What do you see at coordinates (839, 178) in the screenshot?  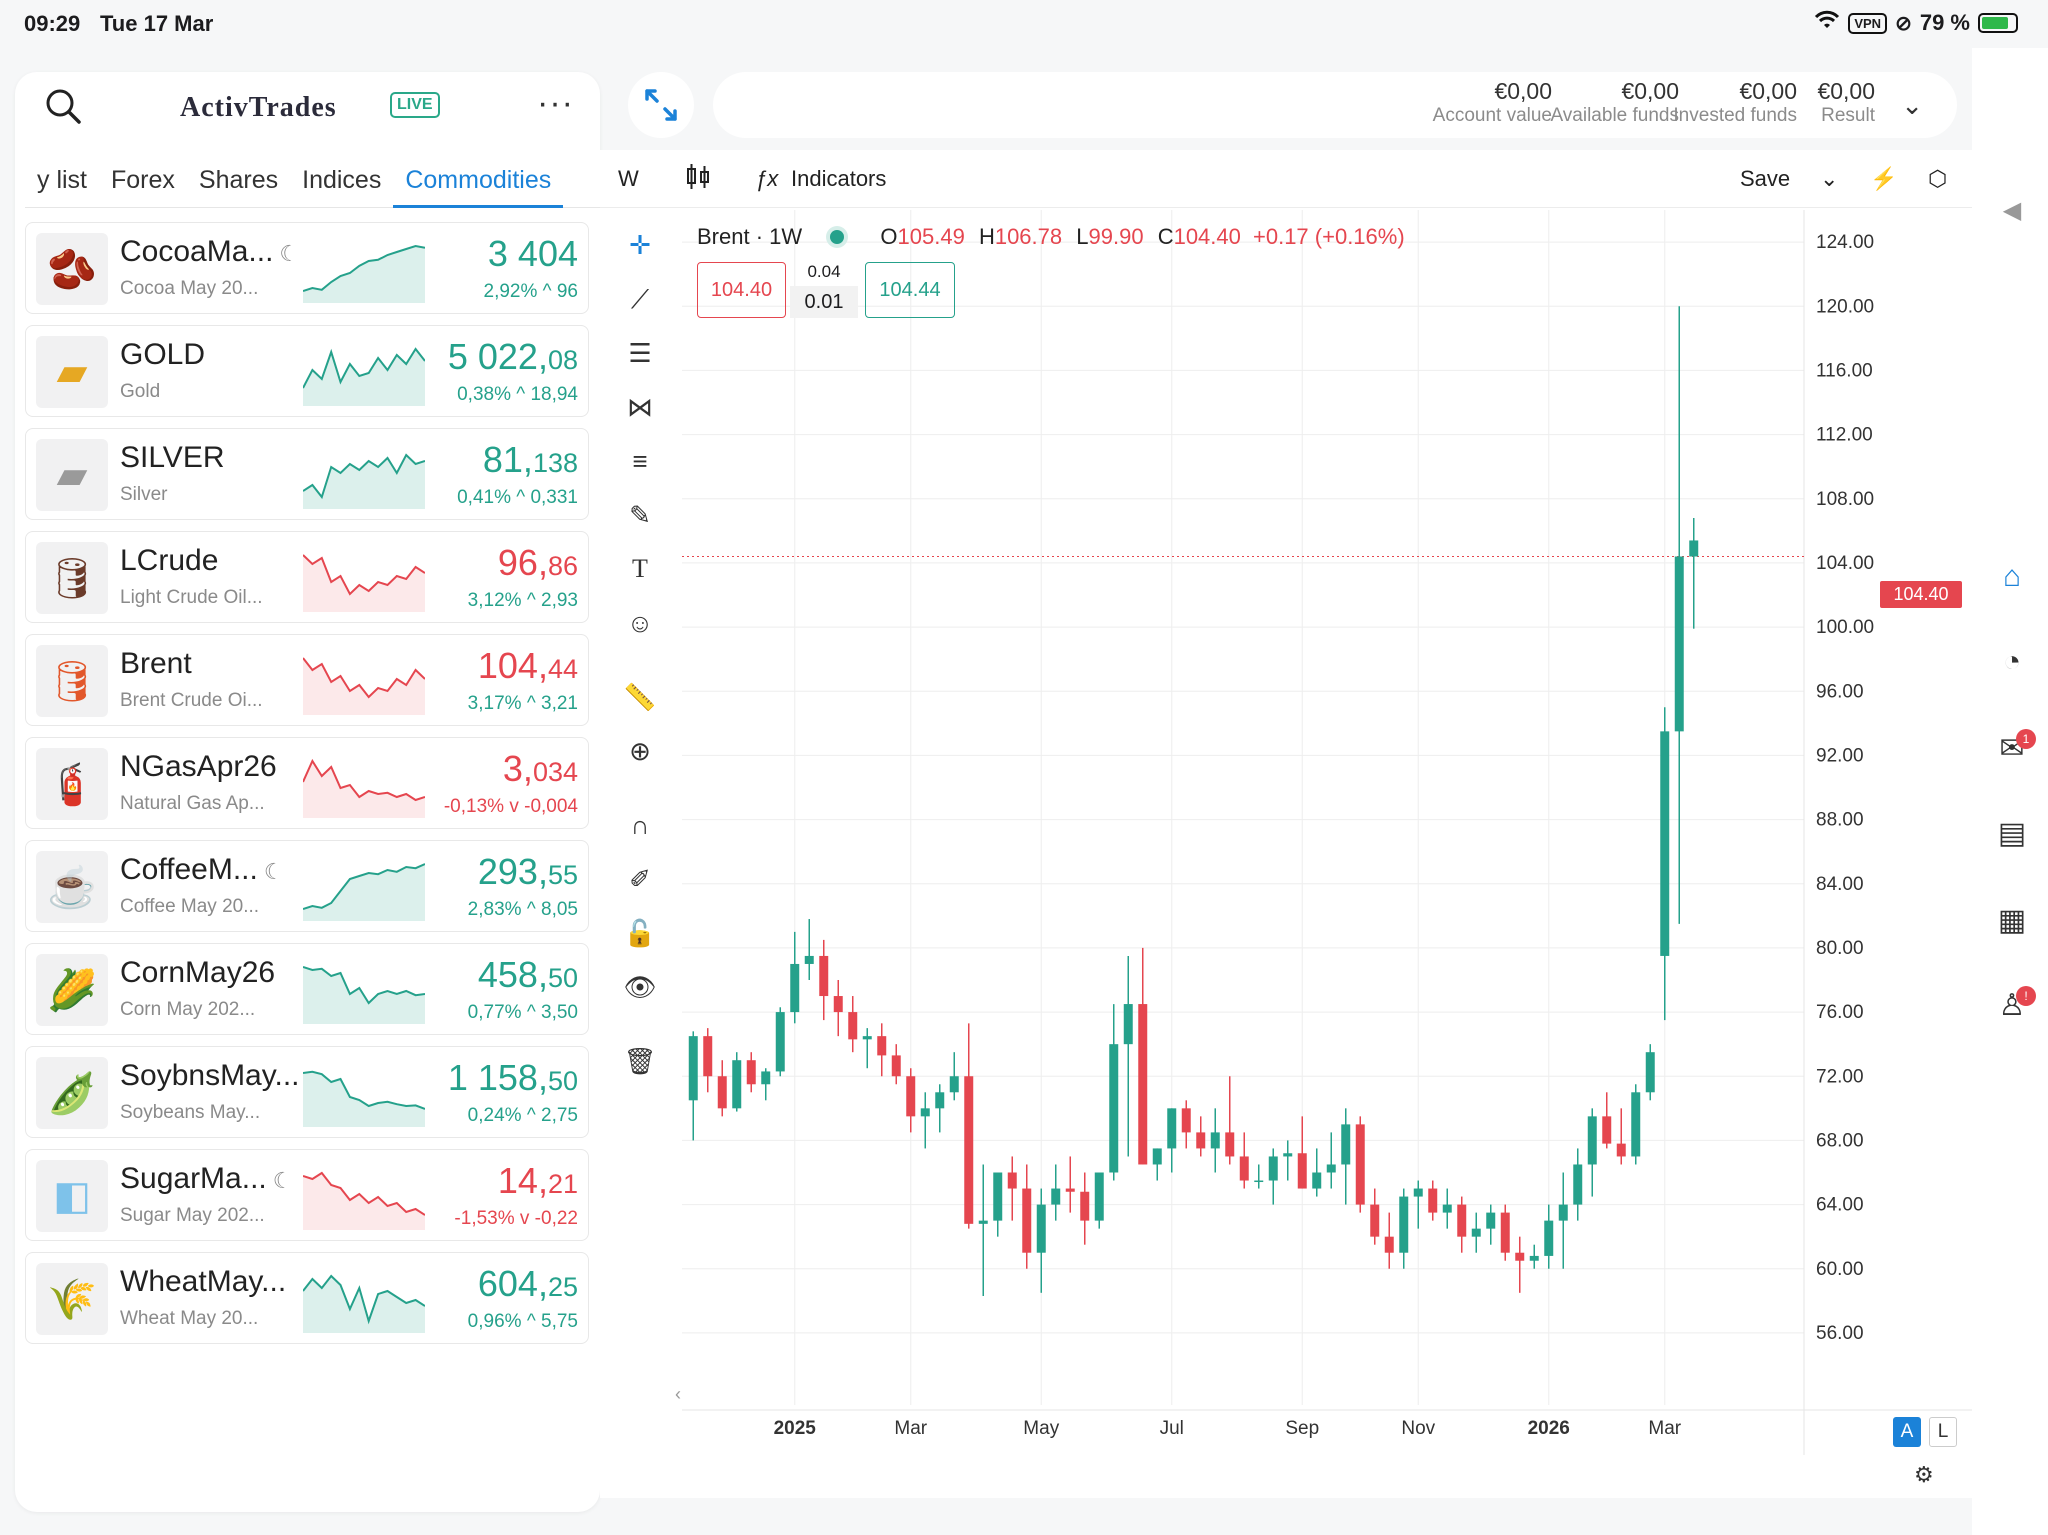 I see `indicators-button: Indicators` at bounding box center [839, 178].